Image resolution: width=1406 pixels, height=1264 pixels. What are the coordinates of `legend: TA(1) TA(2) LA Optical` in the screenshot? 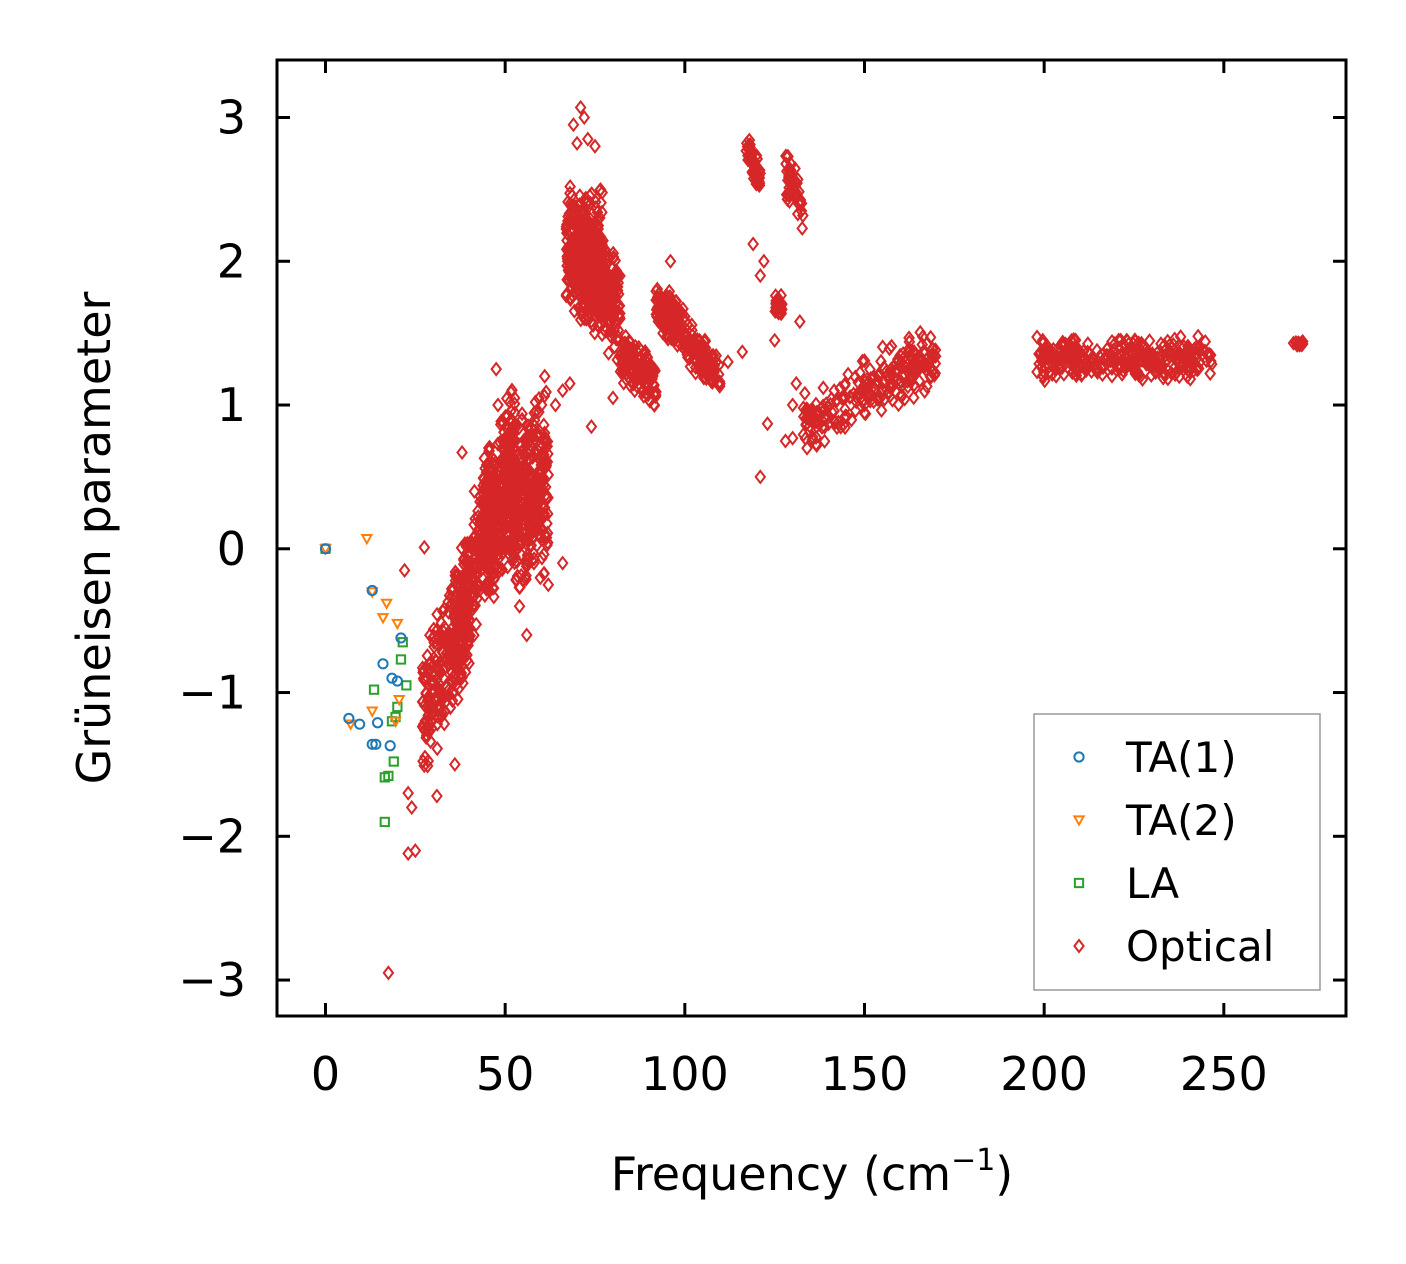 It's located at (1177, 852).